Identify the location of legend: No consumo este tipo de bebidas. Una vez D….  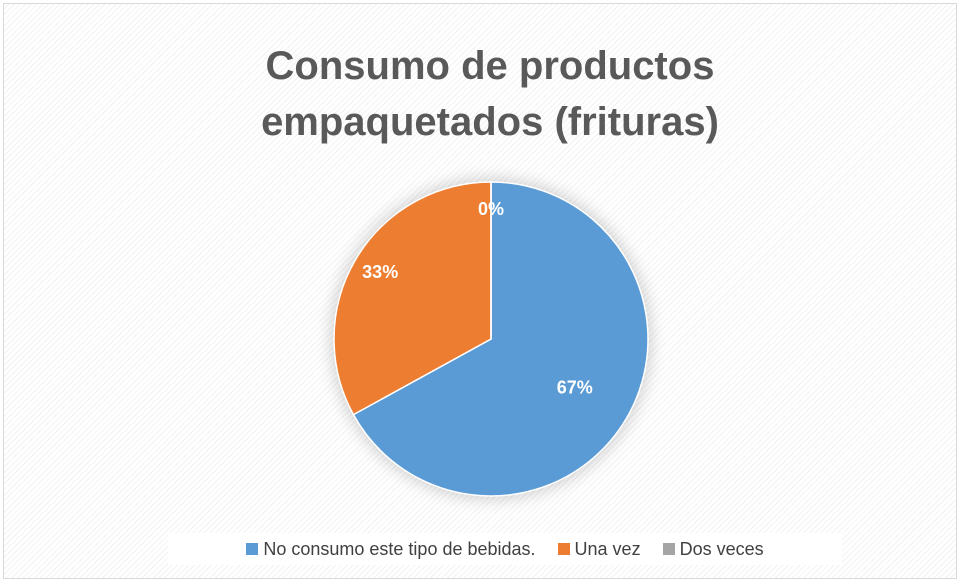
(505, 549).